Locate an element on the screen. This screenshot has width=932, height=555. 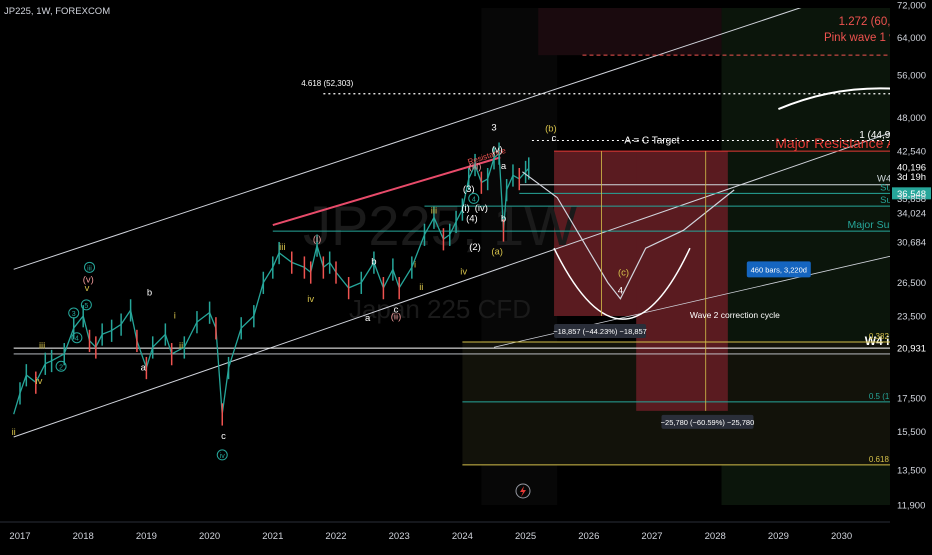
watermark-symbol: JP225, 1W is located at coordinates (440, 225).